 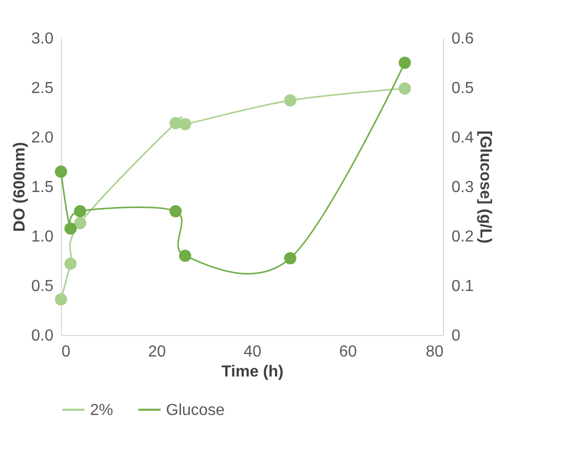 What do you see at coordinates (42, 237) in the screenshot?
I see `y-tick-label: 1.0` at bounding box center [42, 237].